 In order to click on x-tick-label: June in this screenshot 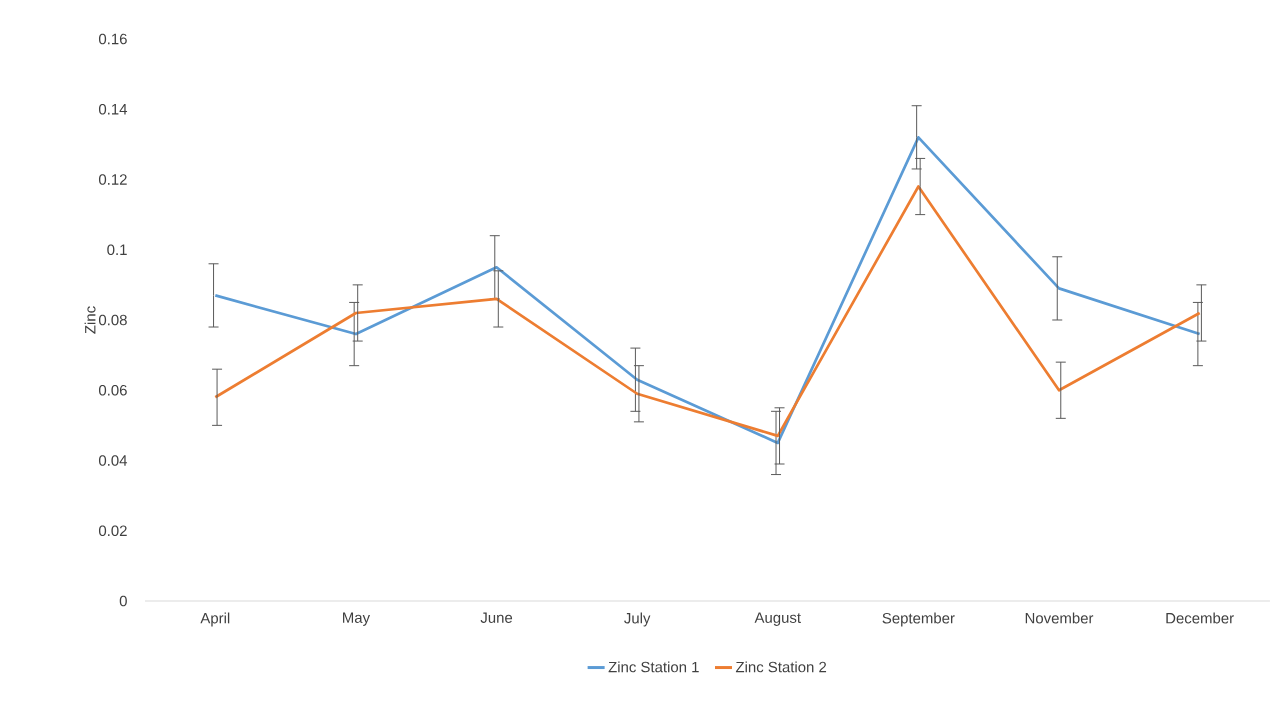, I will do `click(496, 617)`.